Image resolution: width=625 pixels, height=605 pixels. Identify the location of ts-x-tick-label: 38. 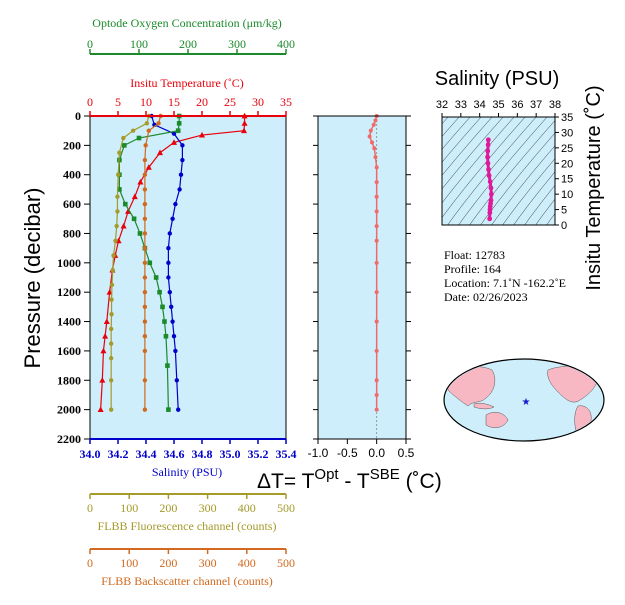
(555, 105).